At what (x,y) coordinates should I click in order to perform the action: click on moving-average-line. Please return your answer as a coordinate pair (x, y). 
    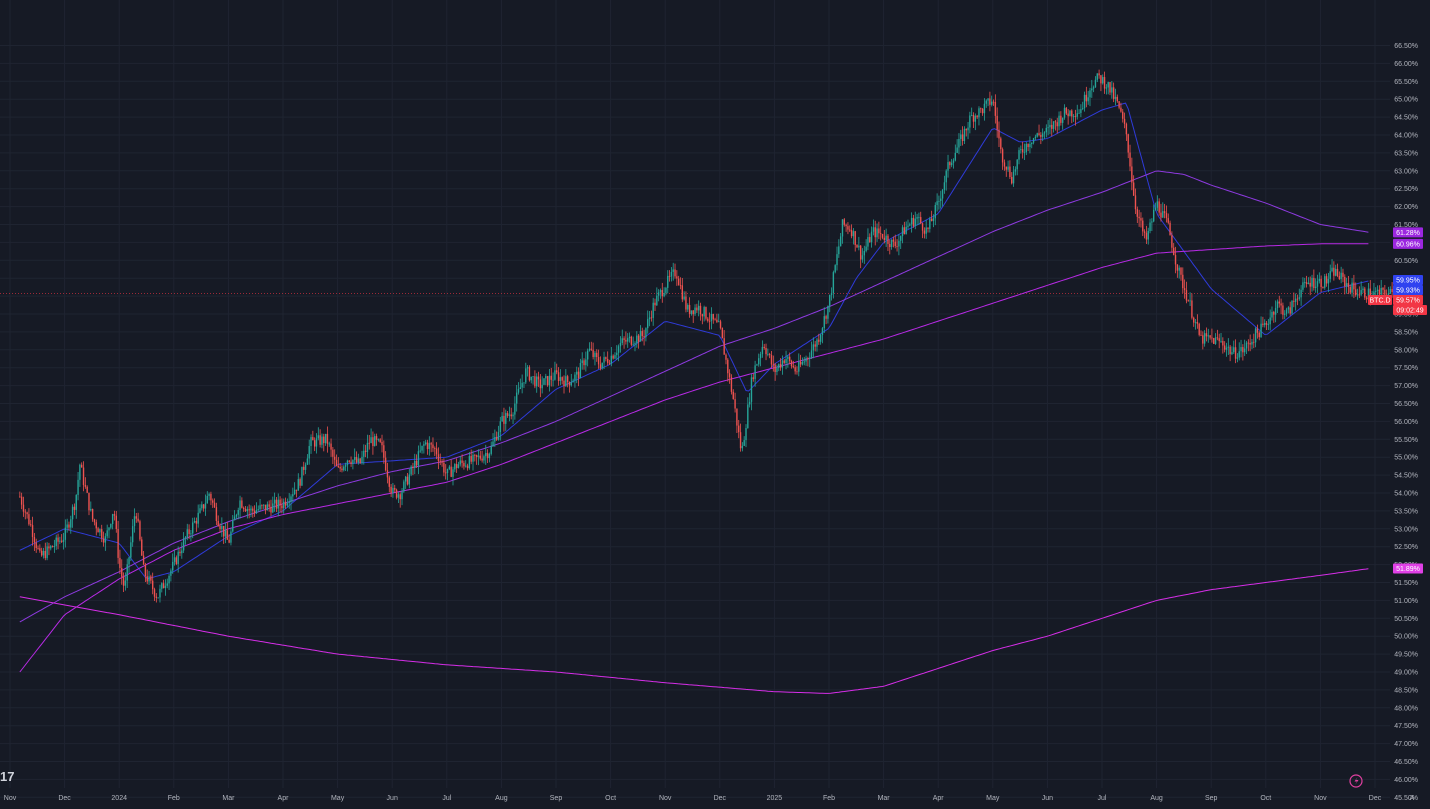
    Looking at the image, I should click on (694, 631).